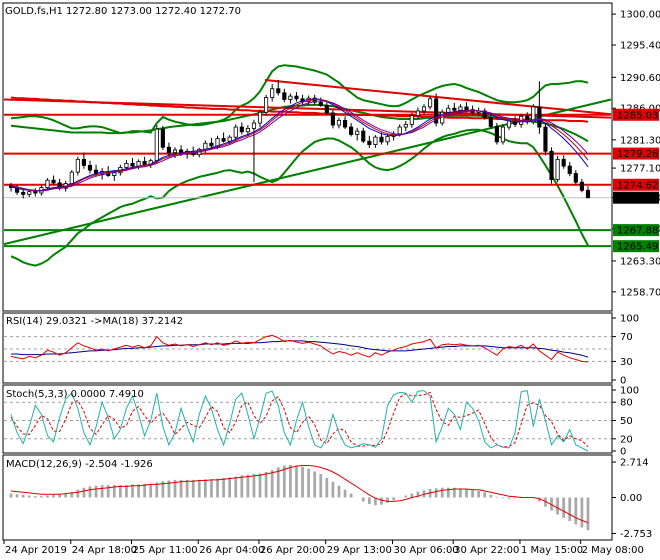 The width and height of the screenshot is (660, 560). I want to click on time-tick-label: 1 May 15:00, so click(552, 550).